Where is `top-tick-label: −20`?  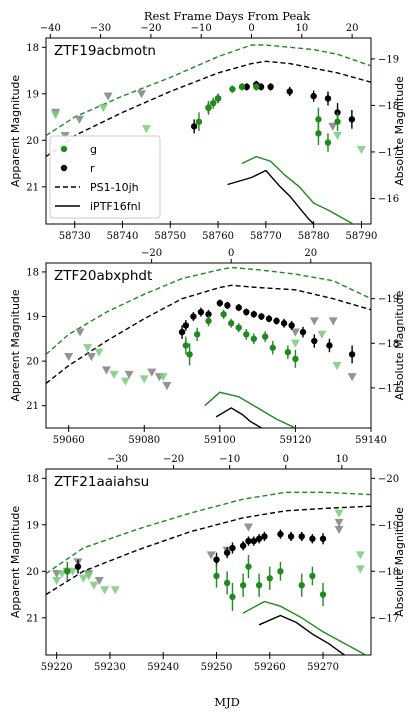
top-tick-label: −20 is located at coordinates (151, 253).